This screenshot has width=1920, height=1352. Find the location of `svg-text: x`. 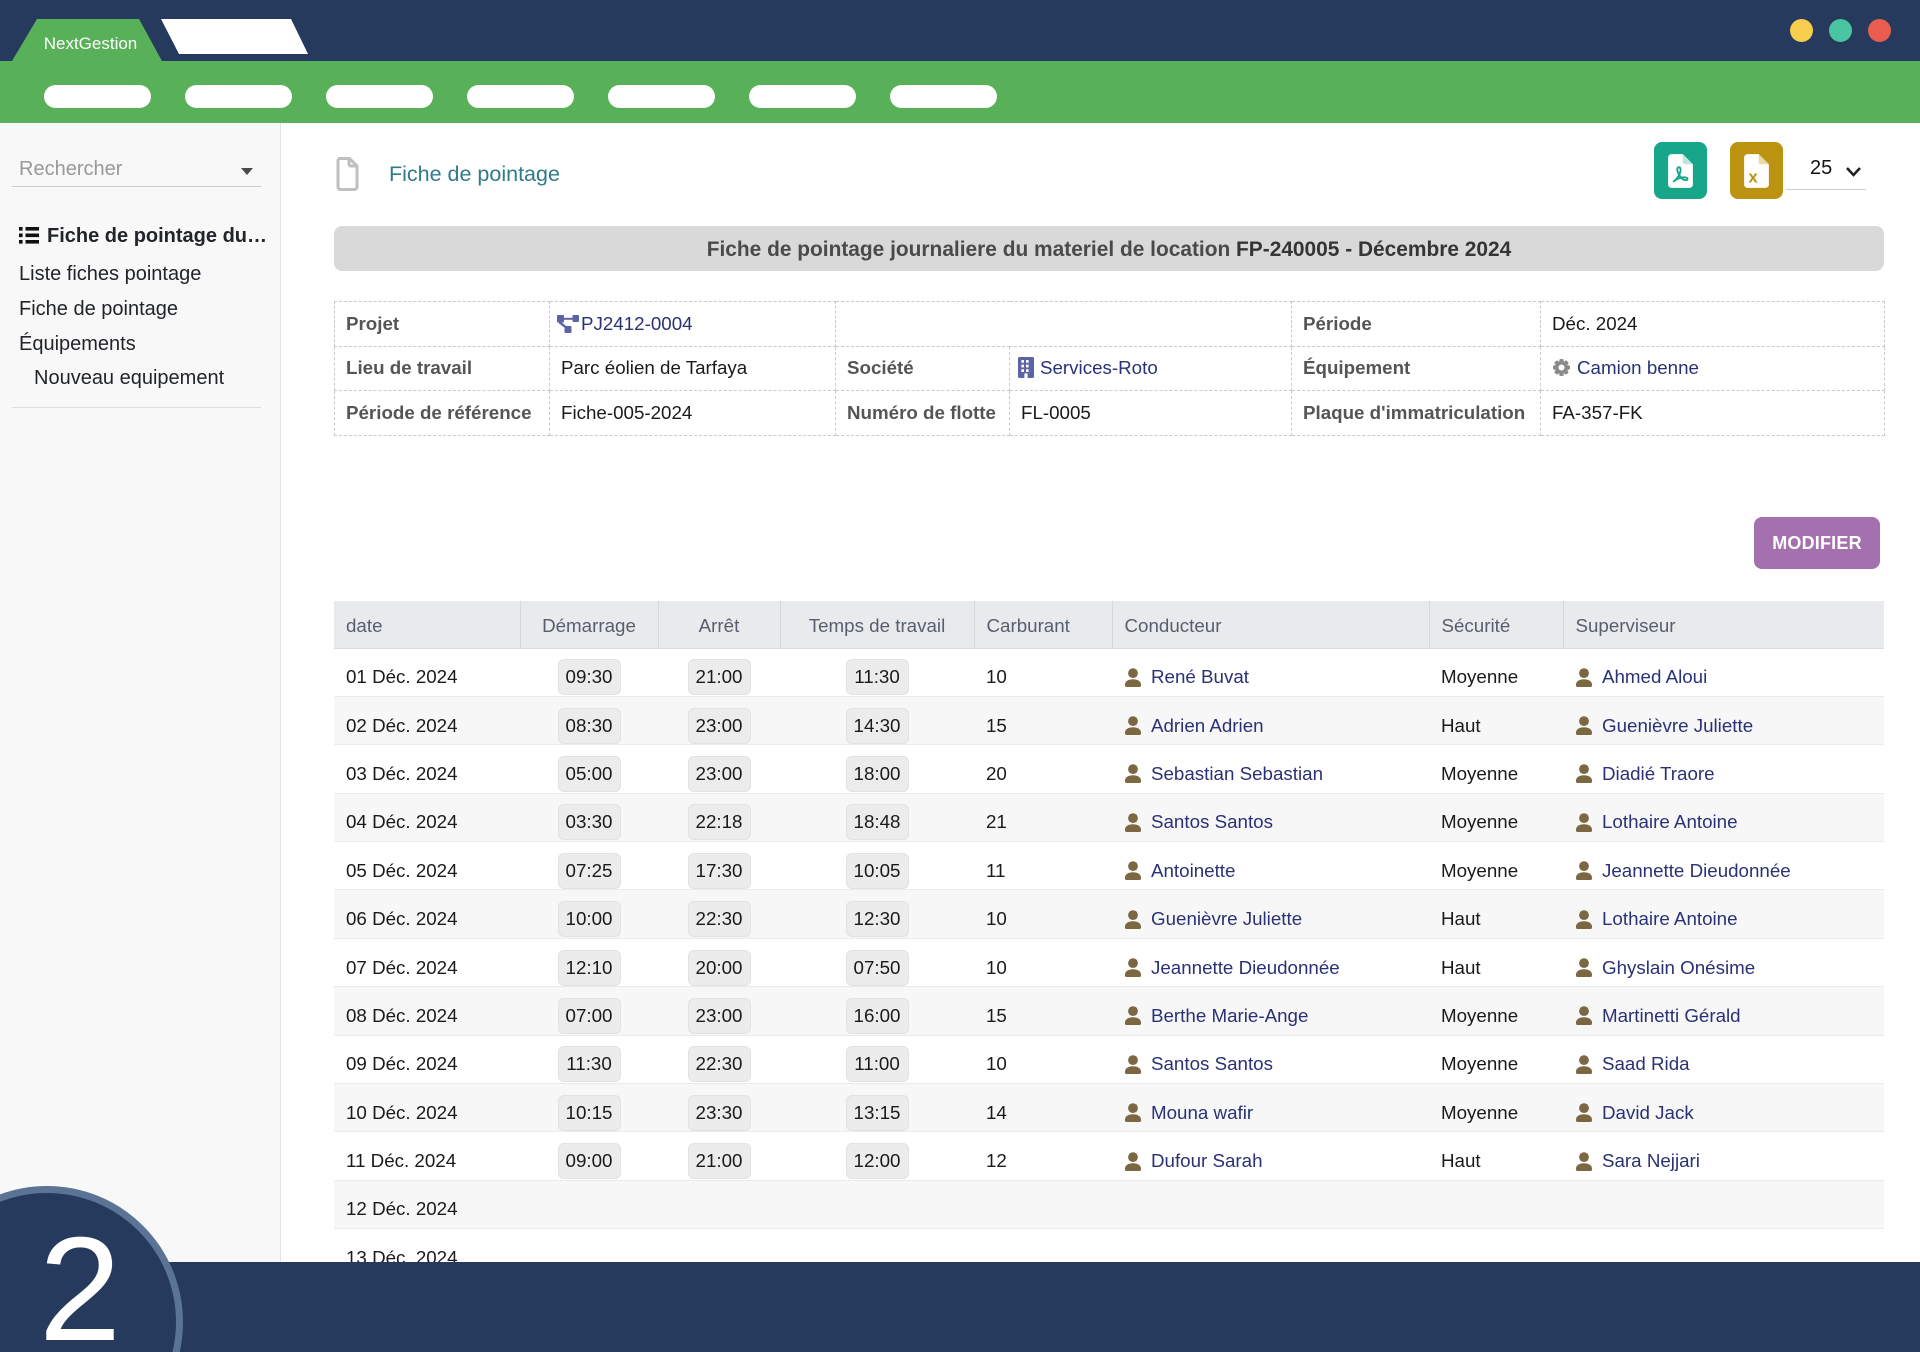

svg-text: x is located at coordinates (1753, 176).